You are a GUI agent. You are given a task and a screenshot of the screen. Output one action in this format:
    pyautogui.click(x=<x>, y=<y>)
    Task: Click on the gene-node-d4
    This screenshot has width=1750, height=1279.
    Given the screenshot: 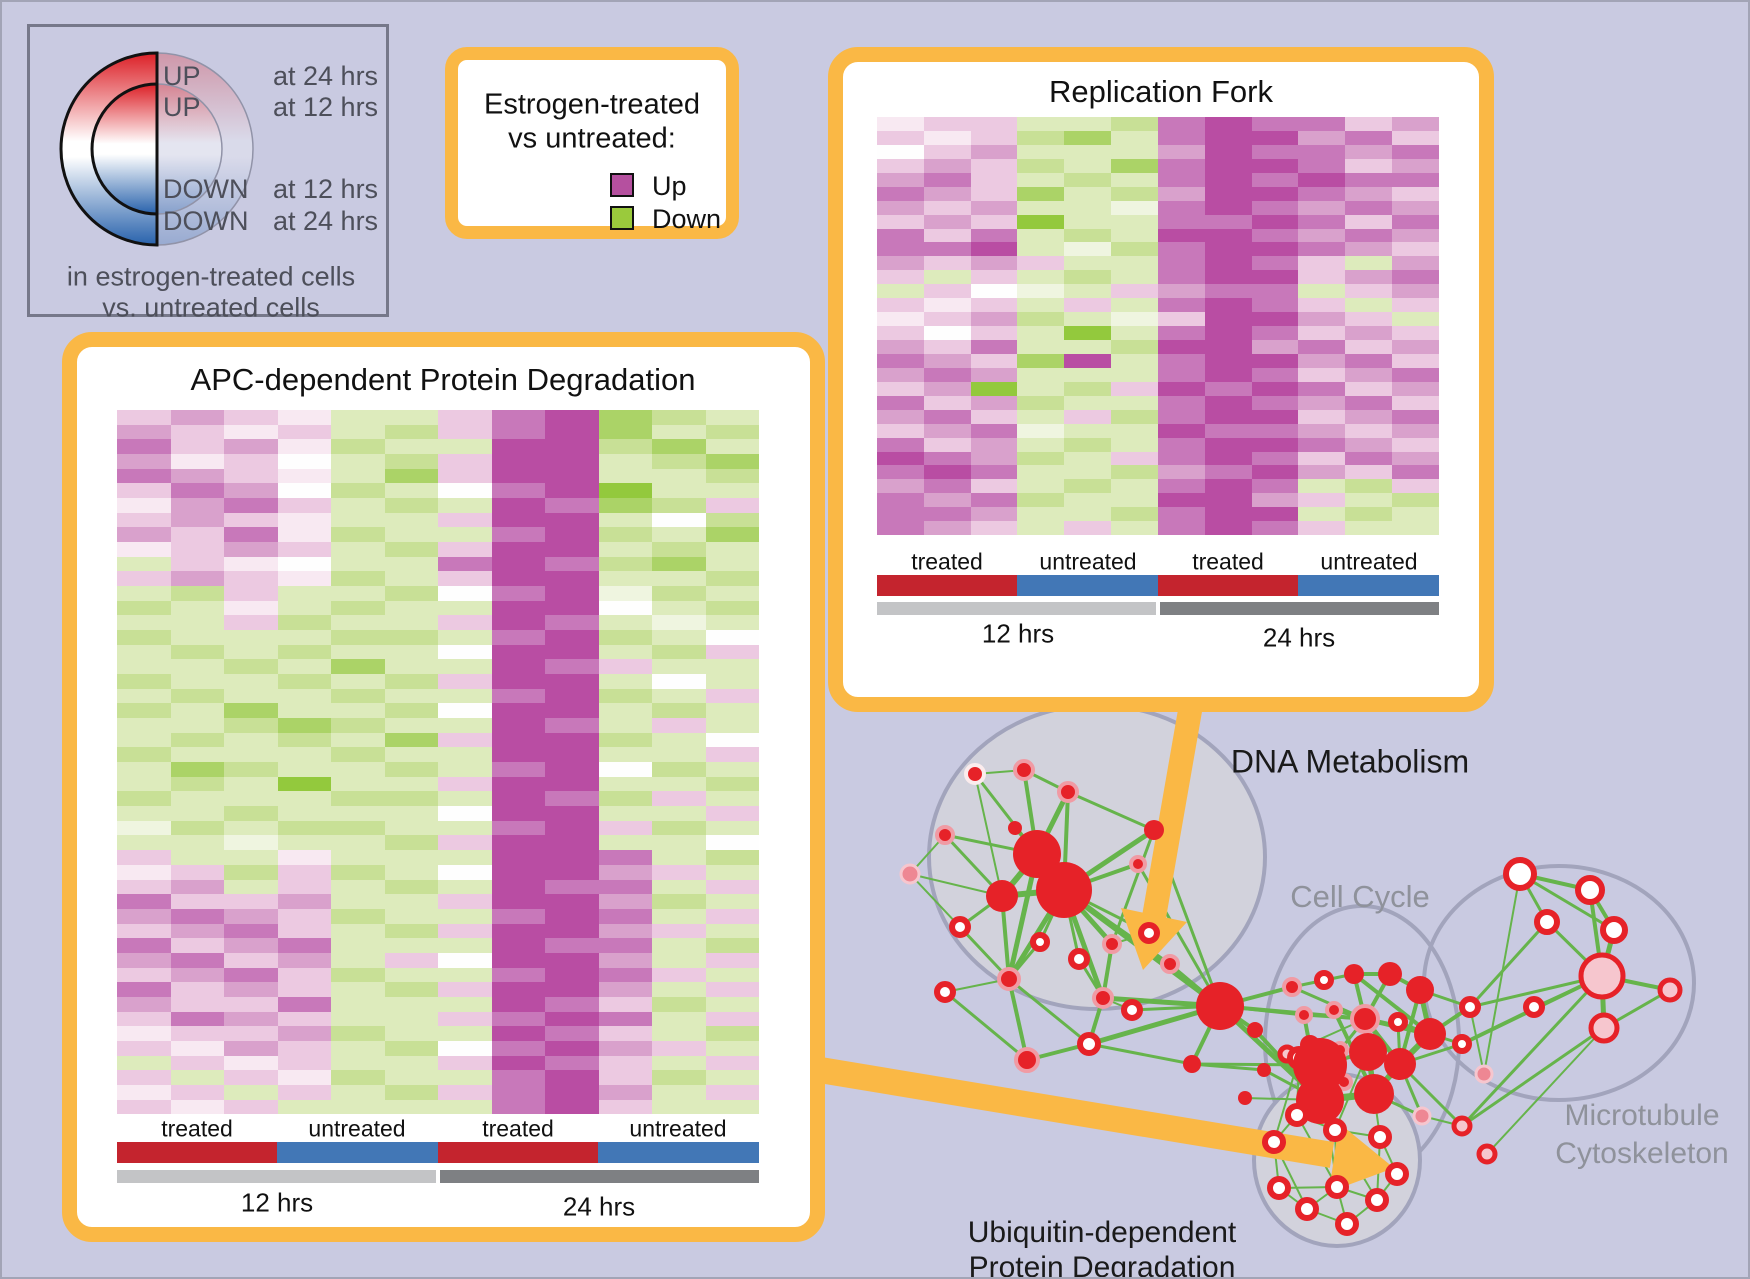 What is the action you would take?
    pyautogui.click(x=1602, y=976)
    